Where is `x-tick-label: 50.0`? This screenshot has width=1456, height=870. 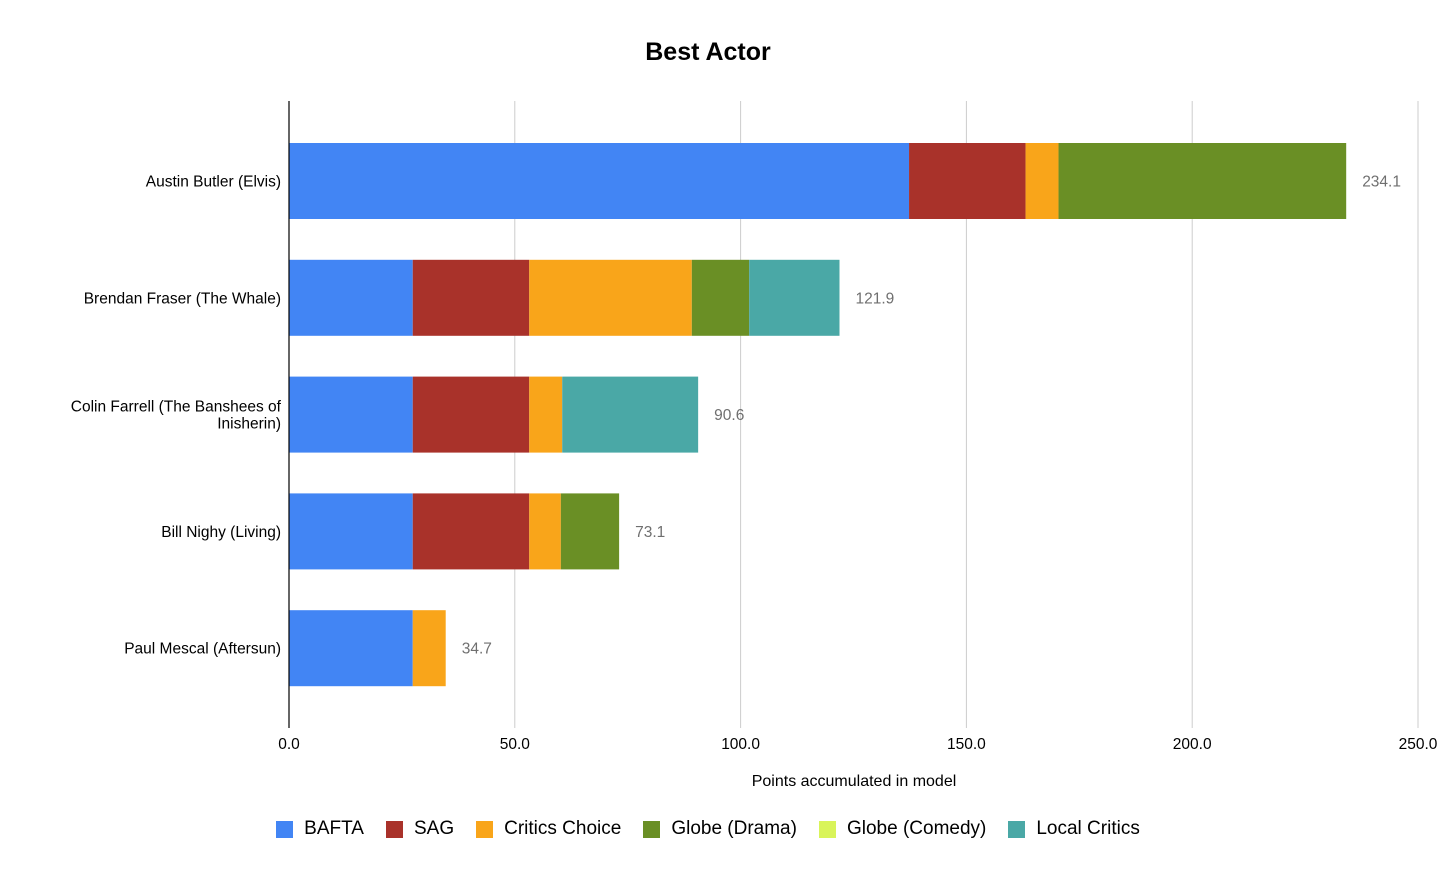
x-tick-label: 50.0 is located at coordinates (515, 744).